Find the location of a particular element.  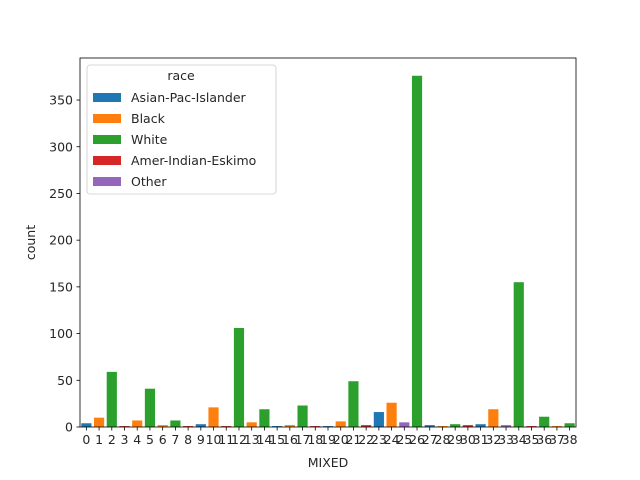

y-tick-label: 100 is located at coordinates (61, 333).